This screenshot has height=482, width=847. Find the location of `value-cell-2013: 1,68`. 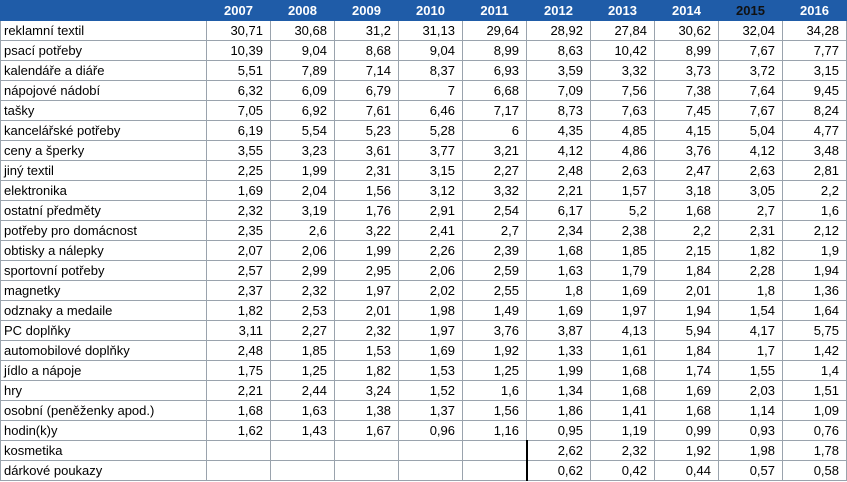

value-cell-2013: 1,68 is located at coordinates (622, 370).